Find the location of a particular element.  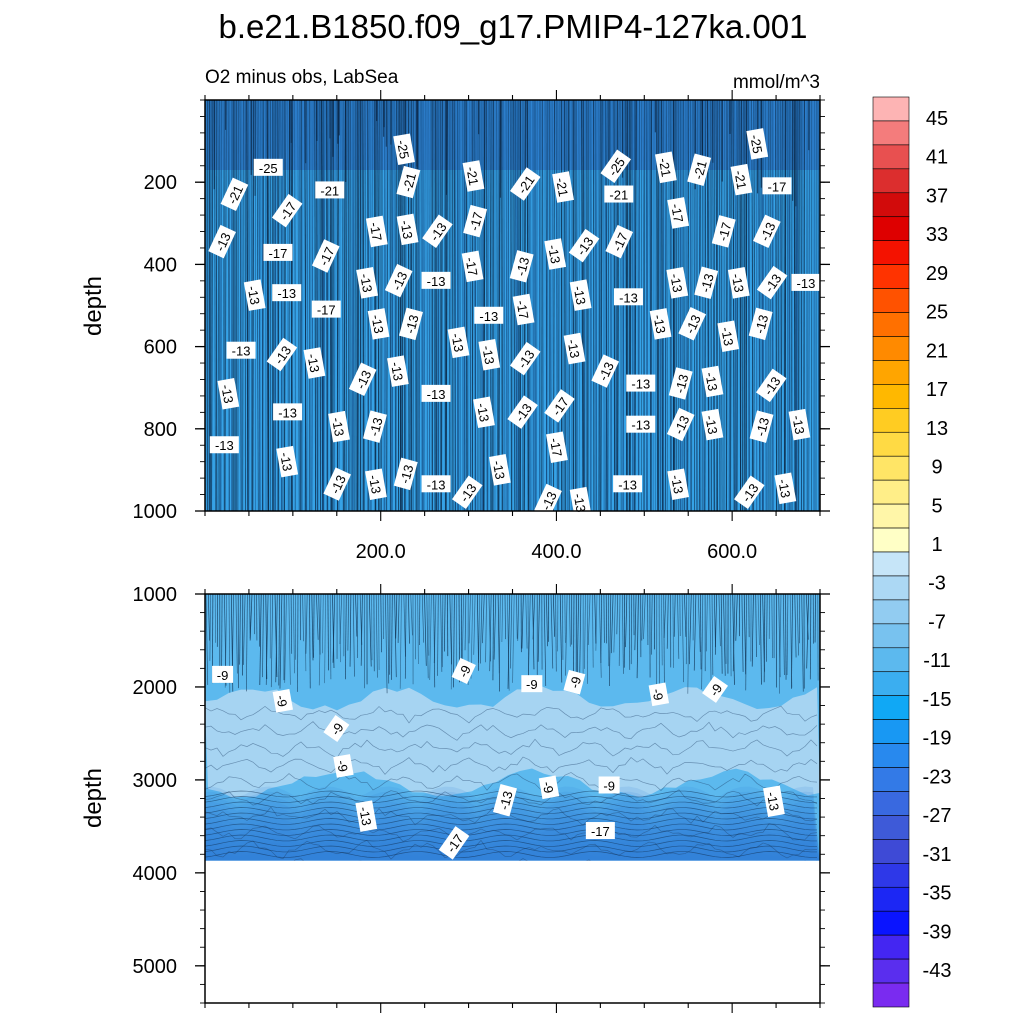

contour-label-text: -25 is located at coordinates (268, 168).